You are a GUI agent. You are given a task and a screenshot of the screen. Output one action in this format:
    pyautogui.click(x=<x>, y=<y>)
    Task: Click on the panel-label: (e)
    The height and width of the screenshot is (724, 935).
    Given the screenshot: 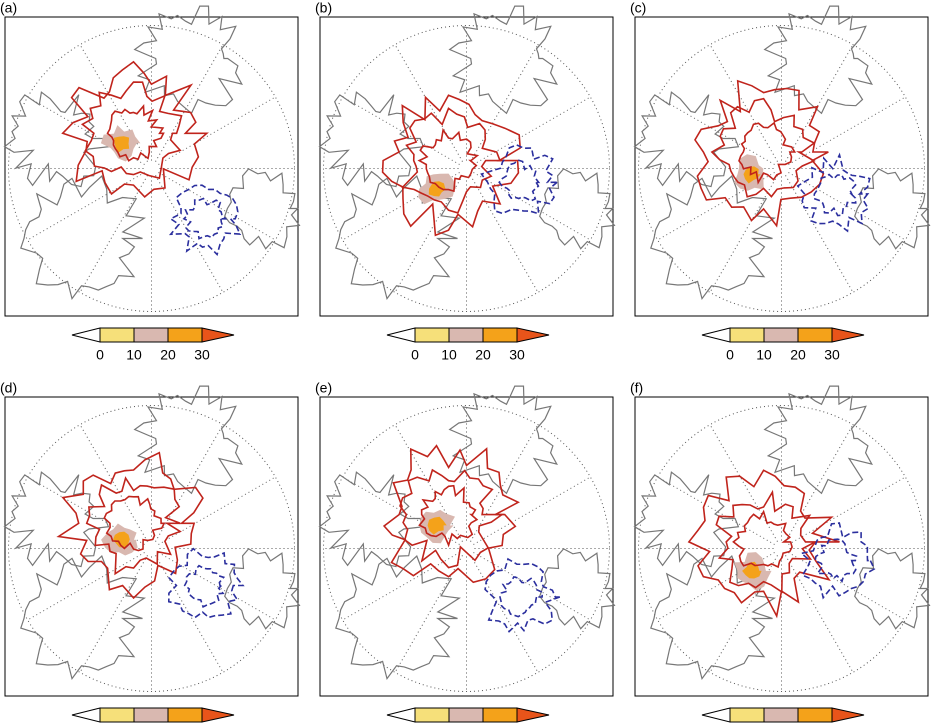 What is the action you would take?
    pyautogui.click(x=323, y=388)
    